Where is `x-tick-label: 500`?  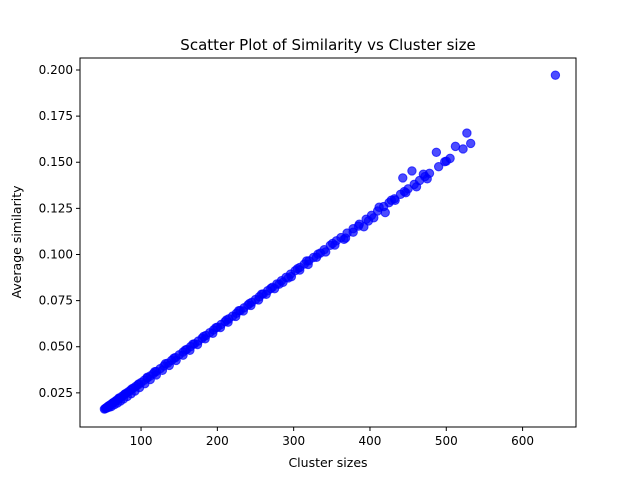 x-tick-label: 500 is located at coordinates (446, 441).